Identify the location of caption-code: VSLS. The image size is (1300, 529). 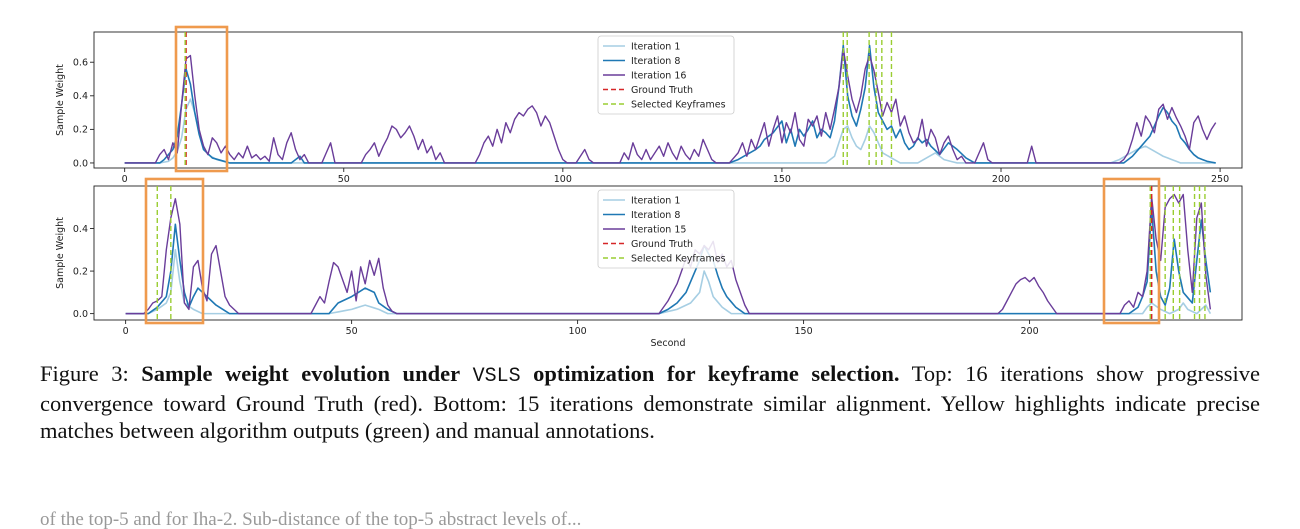
(496, 376).